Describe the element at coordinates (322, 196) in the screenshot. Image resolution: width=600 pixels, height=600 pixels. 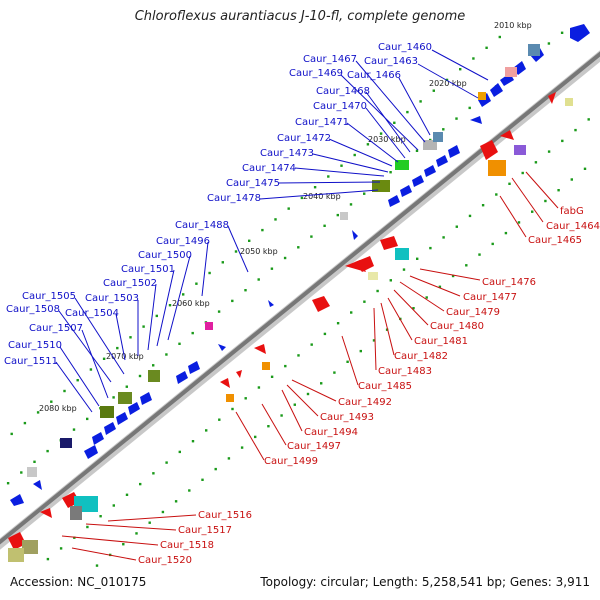
I see `tick-label: 2040 kbp` at that location.